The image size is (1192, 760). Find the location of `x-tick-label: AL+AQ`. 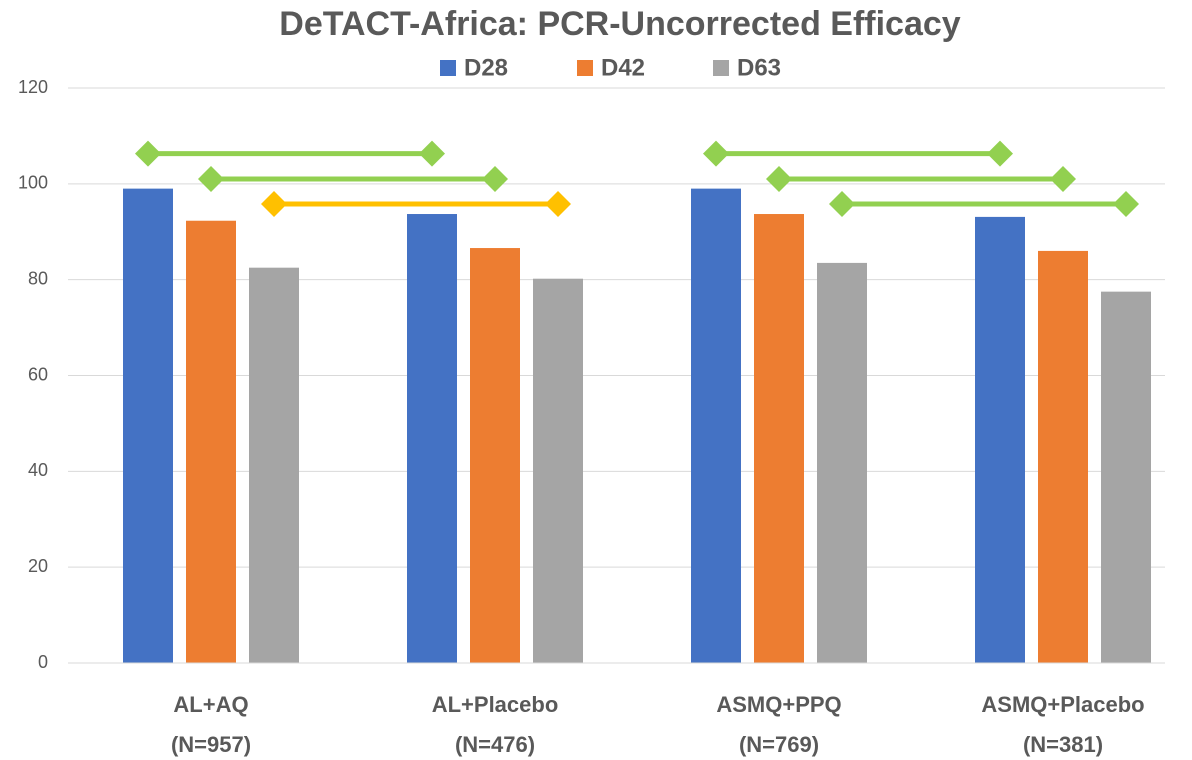

x-tick-label: AL+AQ is located at coordinates (210, 704).